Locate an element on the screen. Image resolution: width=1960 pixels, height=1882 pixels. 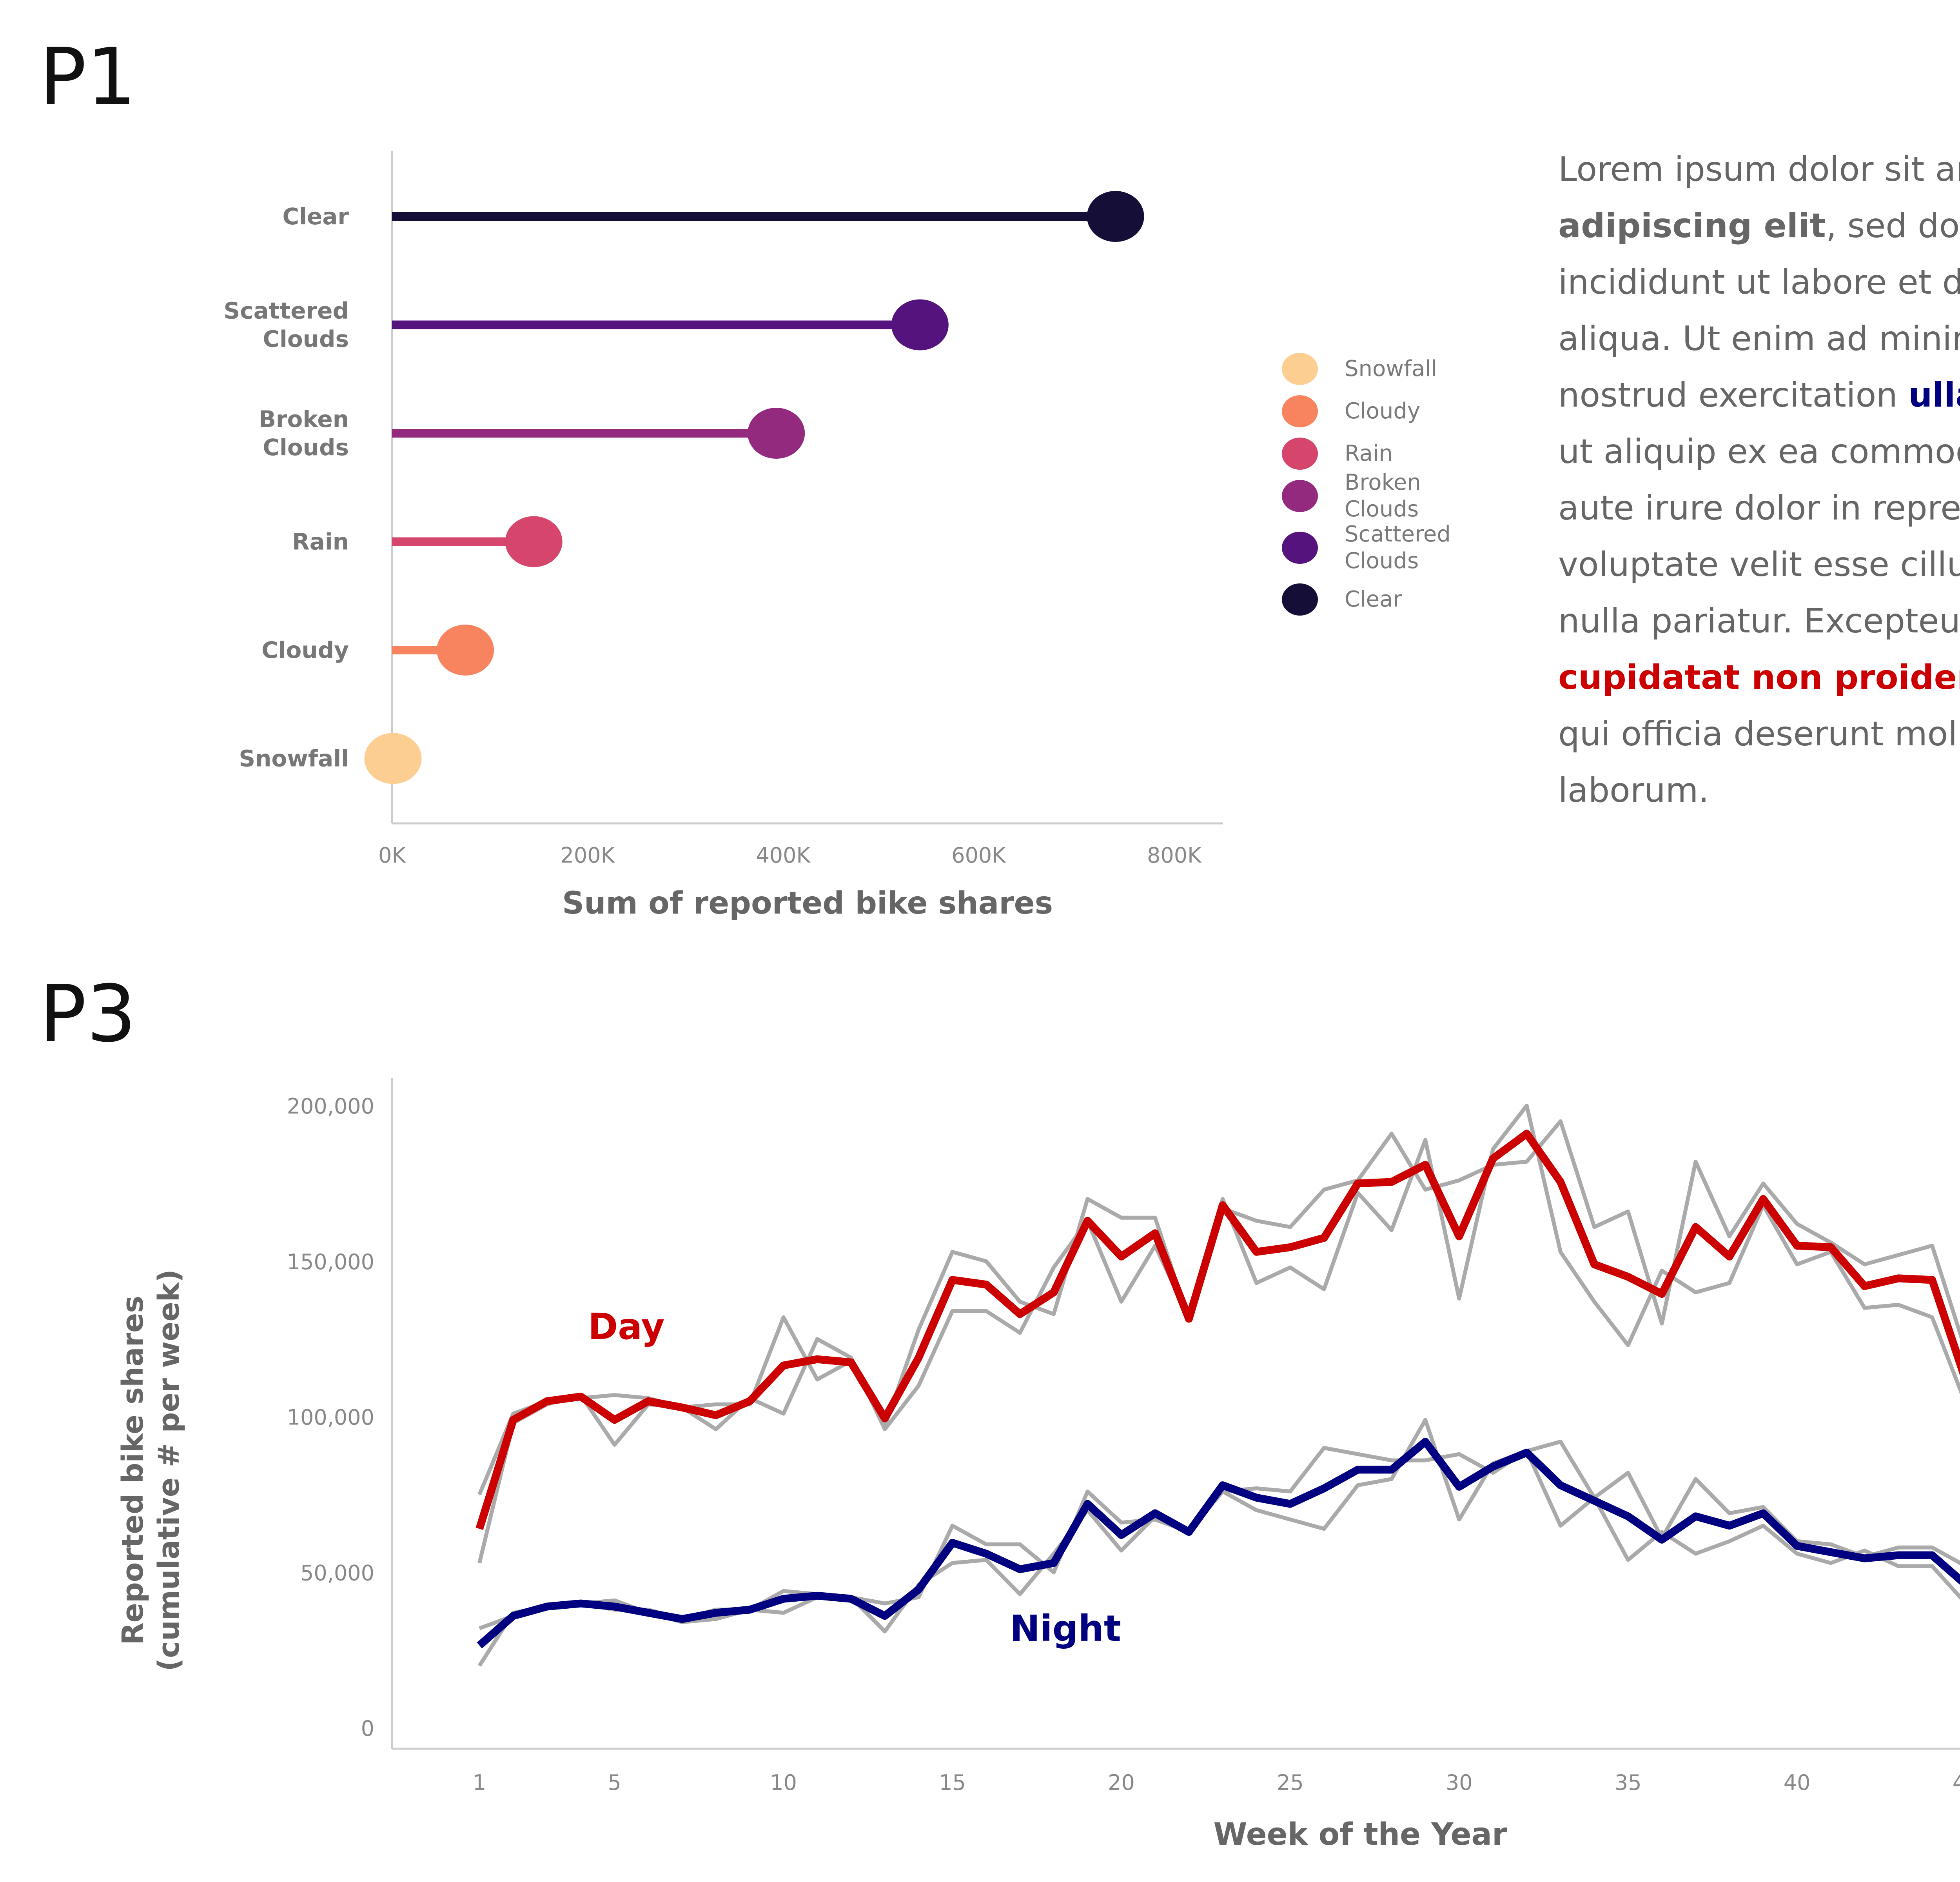
x-axis-title: Week of the Year is located at coordinates (1360, 1834).